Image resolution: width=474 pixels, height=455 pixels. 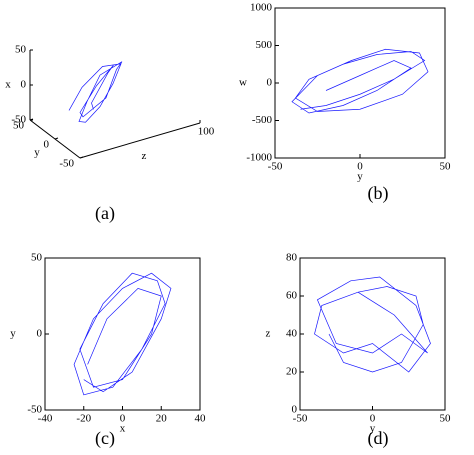 I want to click on z-axis-line, so click(x=140, y=140).